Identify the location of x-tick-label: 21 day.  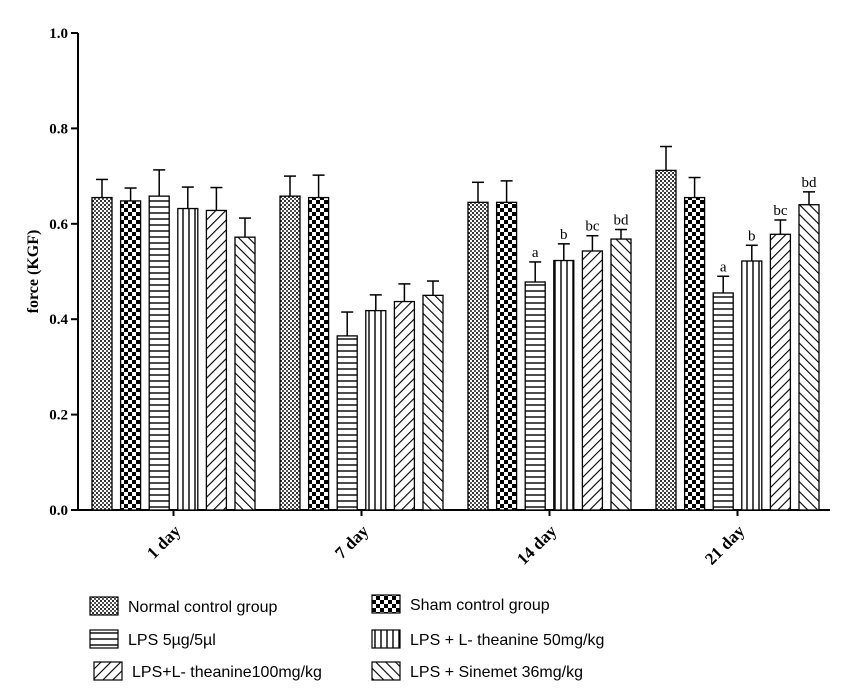
(725, 545).